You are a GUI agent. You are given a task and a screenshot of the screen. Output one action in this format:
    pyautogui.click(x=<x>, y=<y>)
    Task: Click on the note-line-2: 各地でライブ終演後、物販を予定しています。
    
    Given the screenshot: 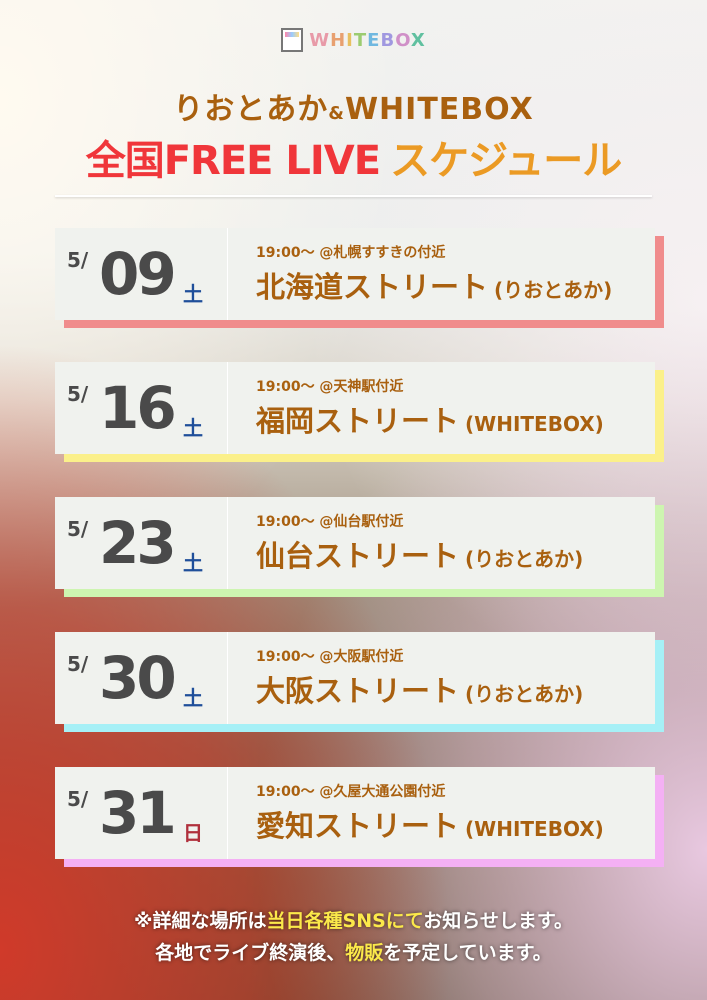 What is the action you would take?
    pyautogui.click(x=353, y=953)
    